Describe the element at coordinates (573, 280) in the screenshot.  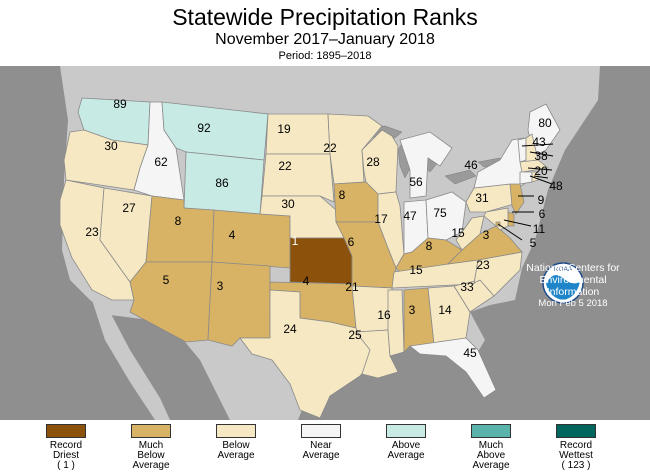
I see `noaa-credit-line: Environmental` at that location.